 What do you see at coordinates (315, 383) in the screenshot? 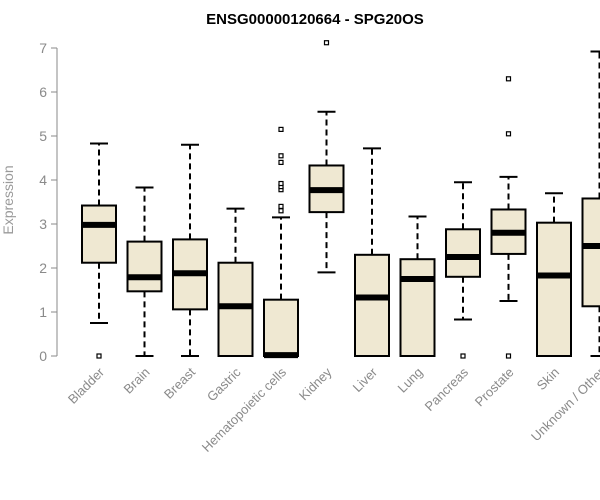
I see `x-tick-label: Kidney` at bounding box center [315, 383].